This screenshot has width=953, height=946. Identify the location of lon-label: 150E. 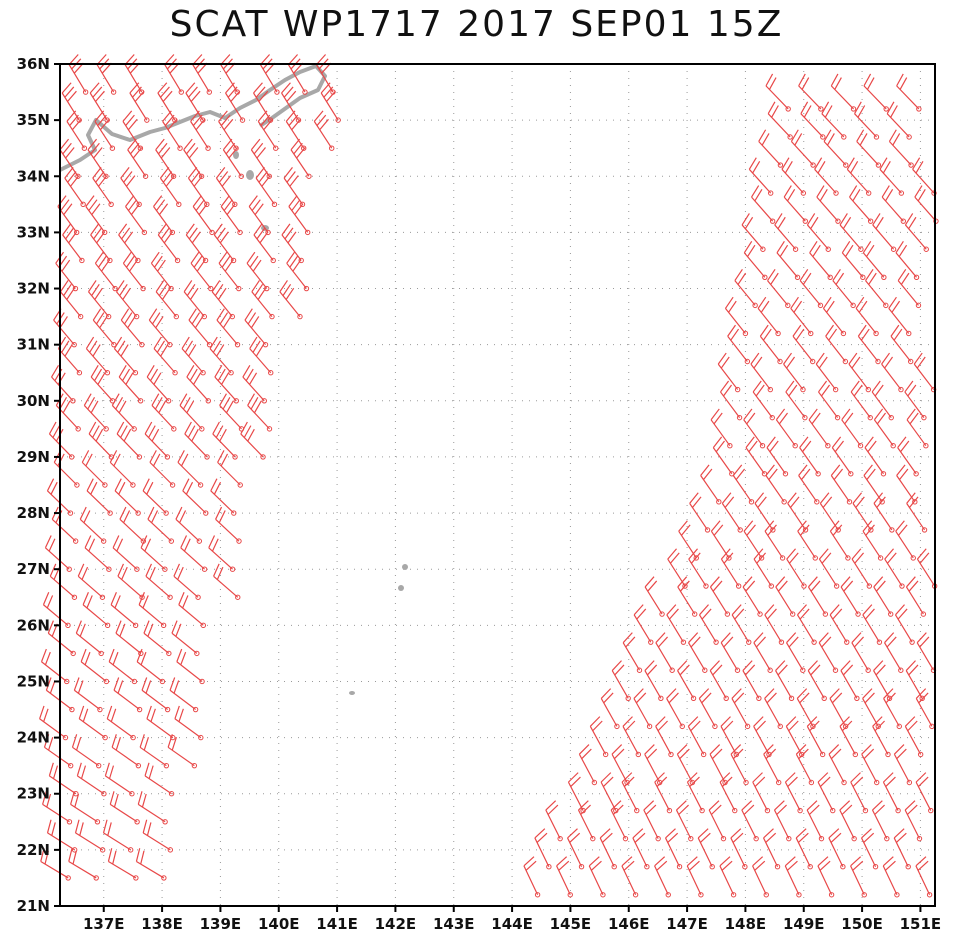
(862, 924).